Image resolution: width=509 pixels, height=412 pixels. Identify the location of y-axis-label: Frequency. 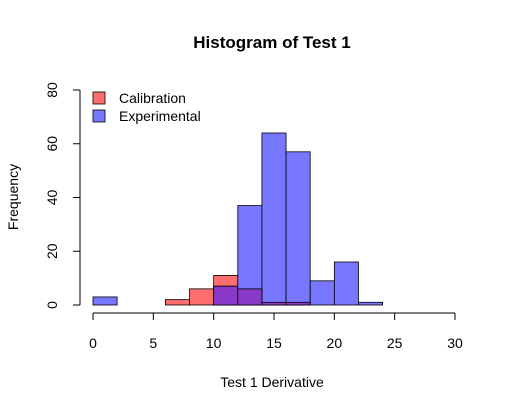
(13, 197).